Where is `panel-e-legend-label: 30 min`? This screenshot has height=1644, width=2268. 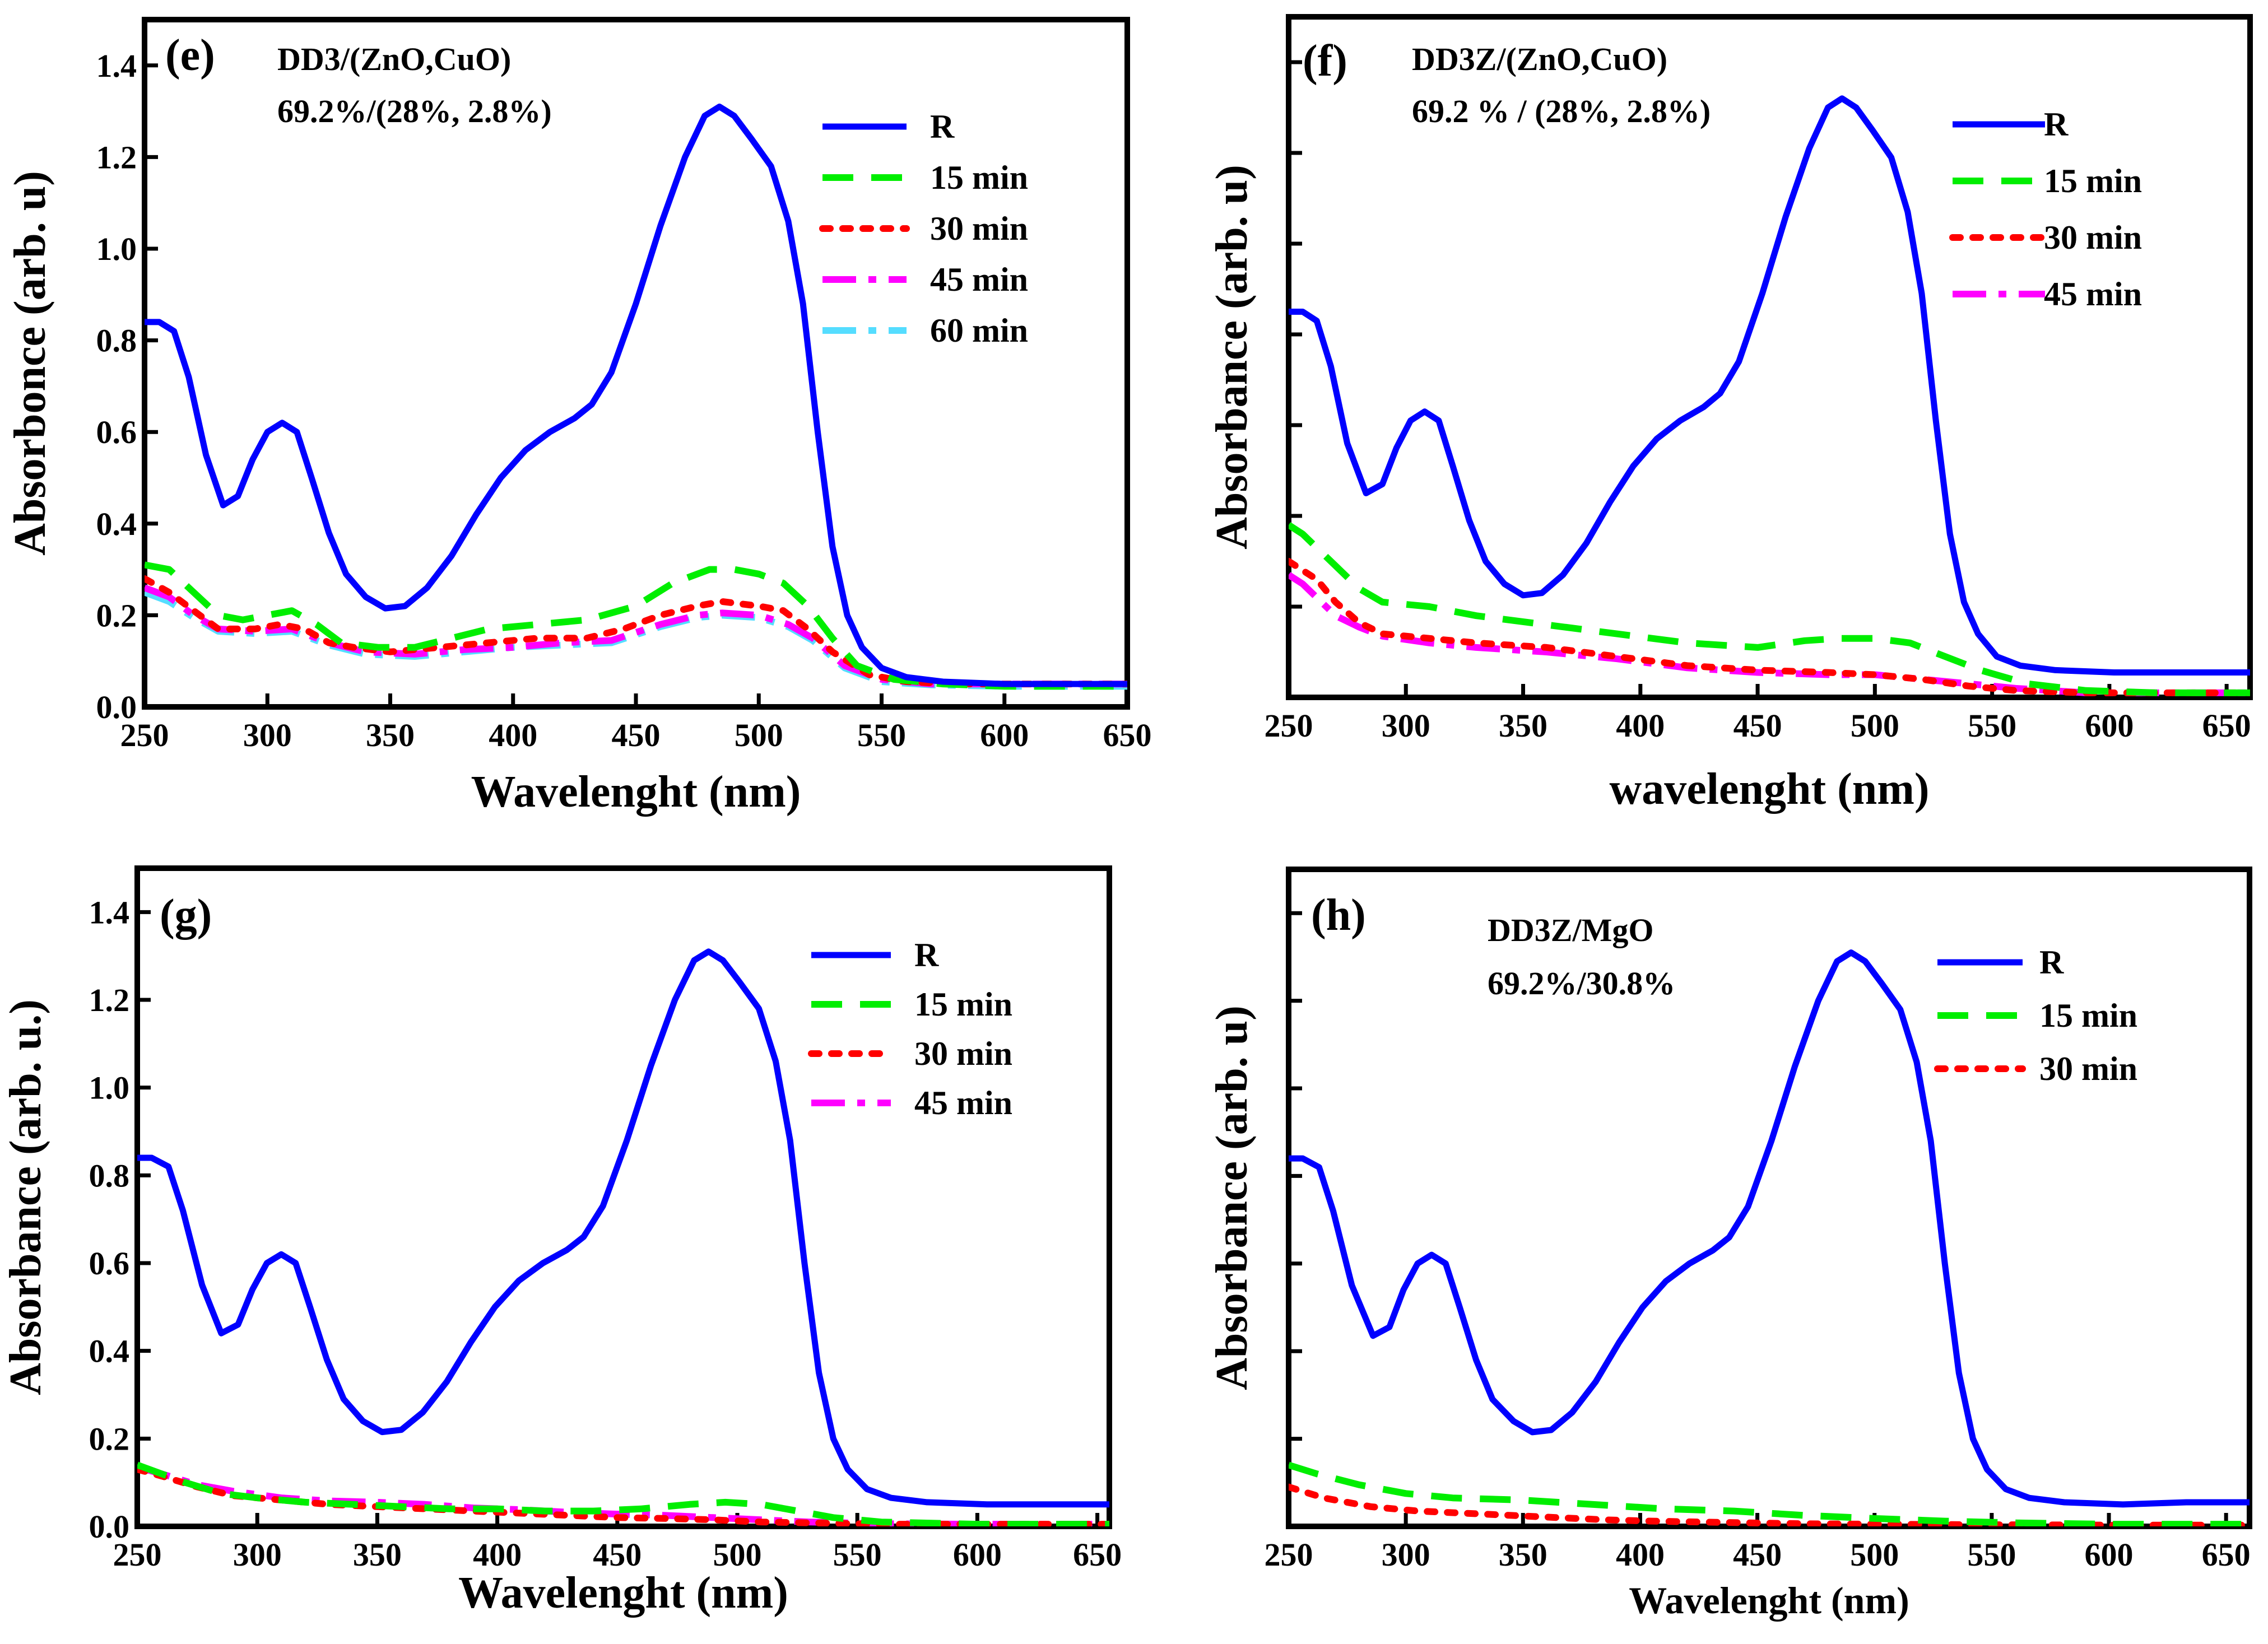 panel-e-legend-label: 30 min is located at coordinates (979, 229).